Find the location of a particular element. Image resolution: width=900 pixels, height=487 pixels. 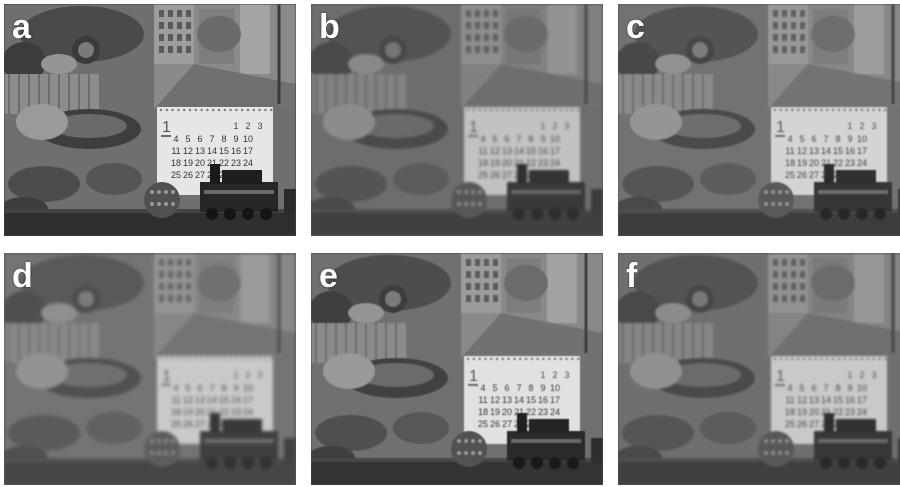

panel-label: b is located at coordinates (329, 27).